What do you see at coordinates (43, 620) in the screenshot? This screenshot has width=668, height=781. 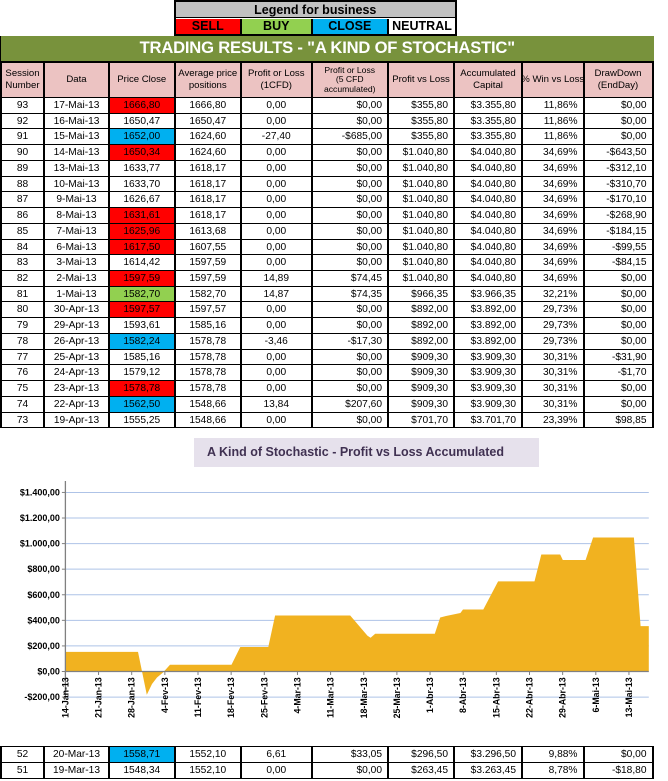 I see `svg-text: $400,00` at bounding box center [43, 620].